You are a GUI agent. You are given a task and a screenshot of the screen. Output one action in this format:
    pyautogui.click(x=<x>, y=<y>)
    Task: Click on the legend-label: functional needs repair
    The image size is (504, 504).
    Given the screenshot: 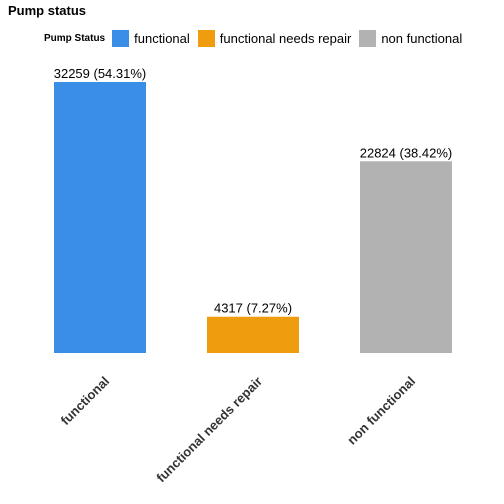 What is the action you would take?
    pyautogui.click(x=285, y=38)
    